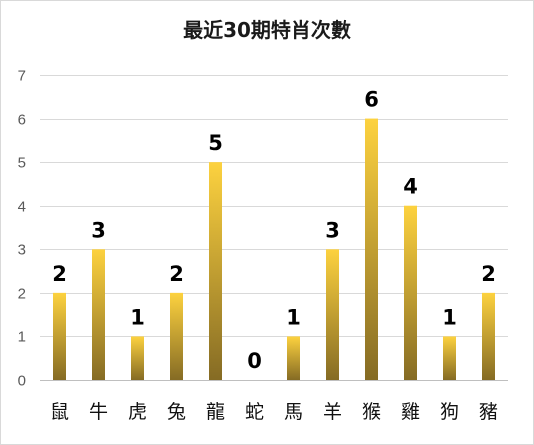 This screenshot has width=534, height=445. Describe the element at coordinates (293, 412) in the screenshot. I see `x-tick-label-馬: 馬` at that location.